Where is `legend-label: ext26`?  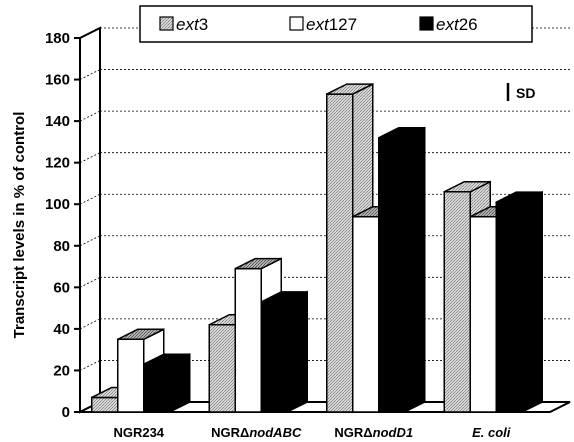
legend-label: ext26 is located at coordinates (457, 24).